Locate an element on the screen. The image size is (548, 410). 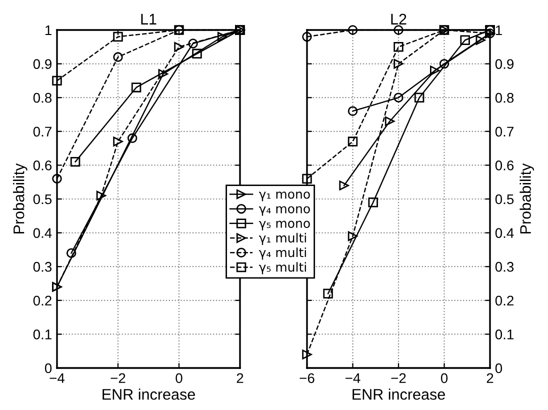
legend-label: γ₁ mono is located at coordinates (284, 197).